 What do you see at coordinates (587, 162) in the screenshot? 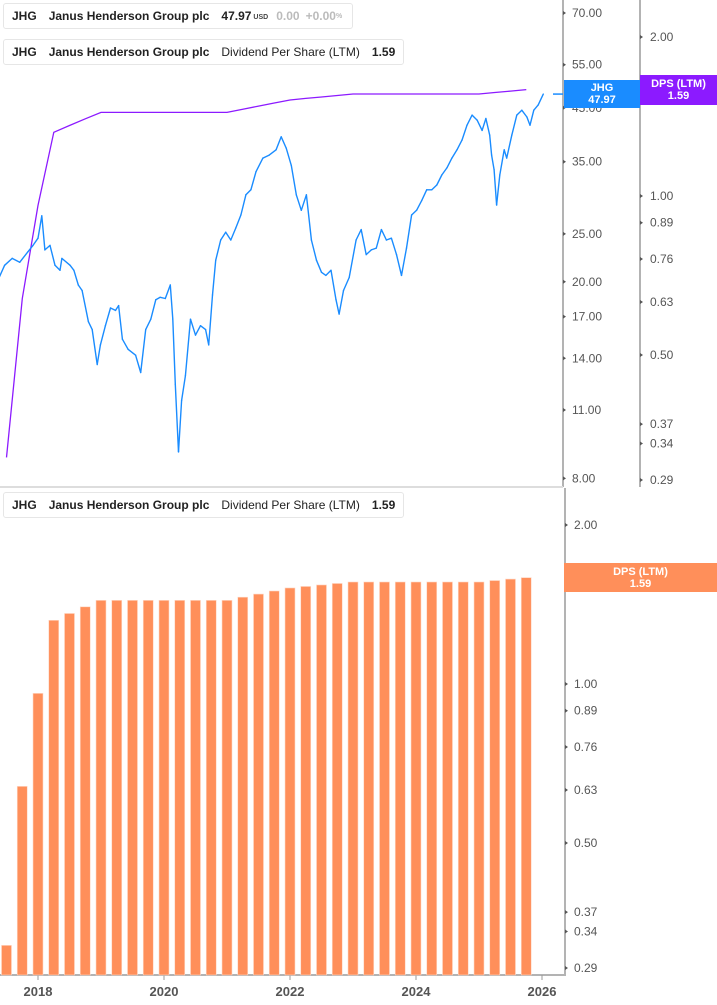
I see `price-tick-label: 35.00` at bounding box center [587, 162].